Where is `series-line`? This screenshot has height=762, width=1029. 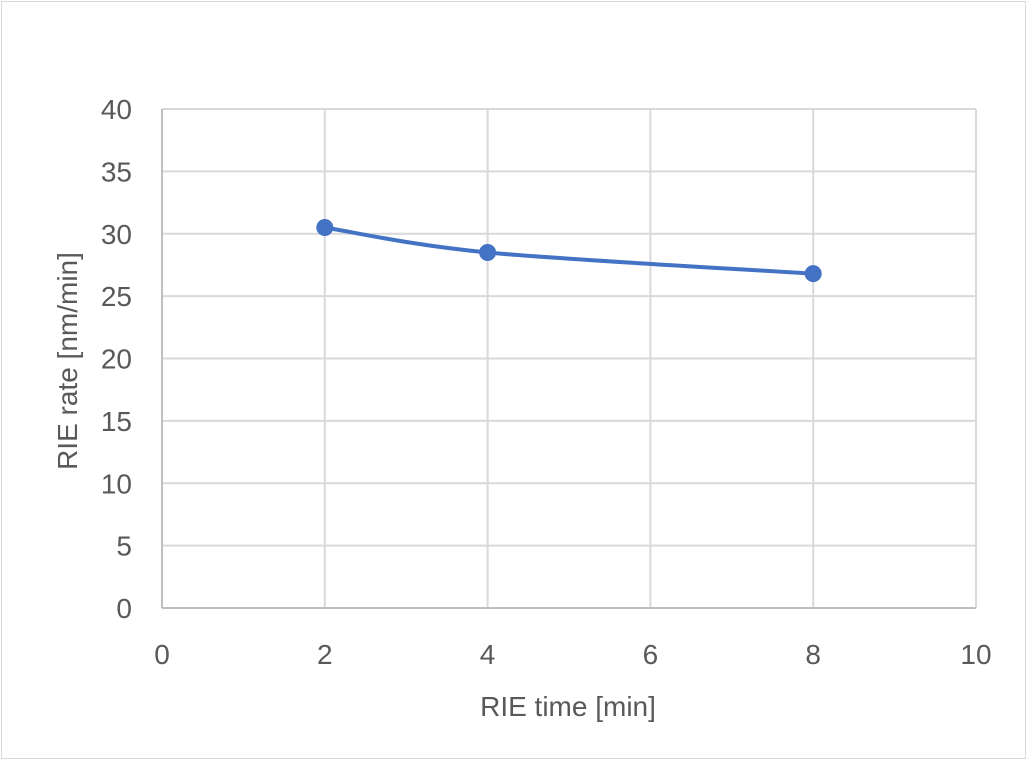 series-line is located at coordinates (569, 250).